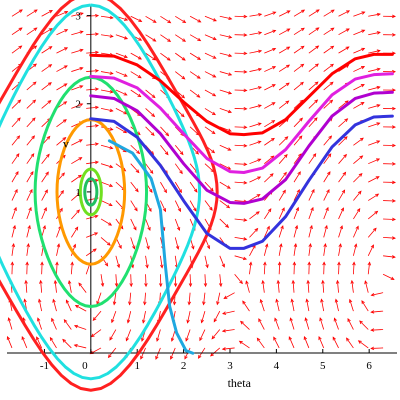  I want to click on x-tick-label: 0, so click(85, 366).